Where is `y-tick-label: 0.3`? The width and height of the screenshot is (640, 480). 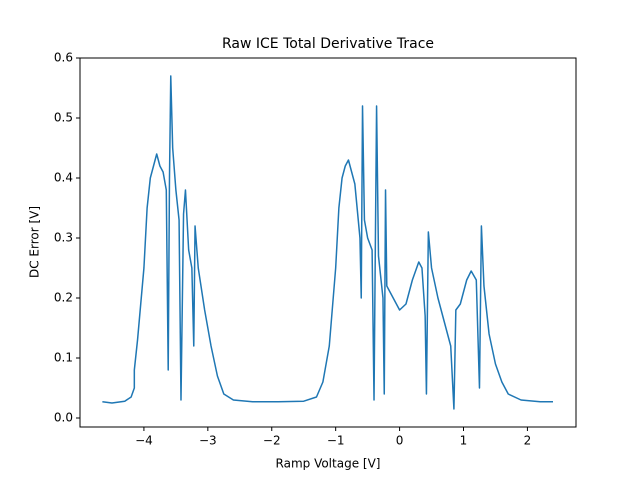
y-tick-label: 0.3 is located at coordinates (63, 238).